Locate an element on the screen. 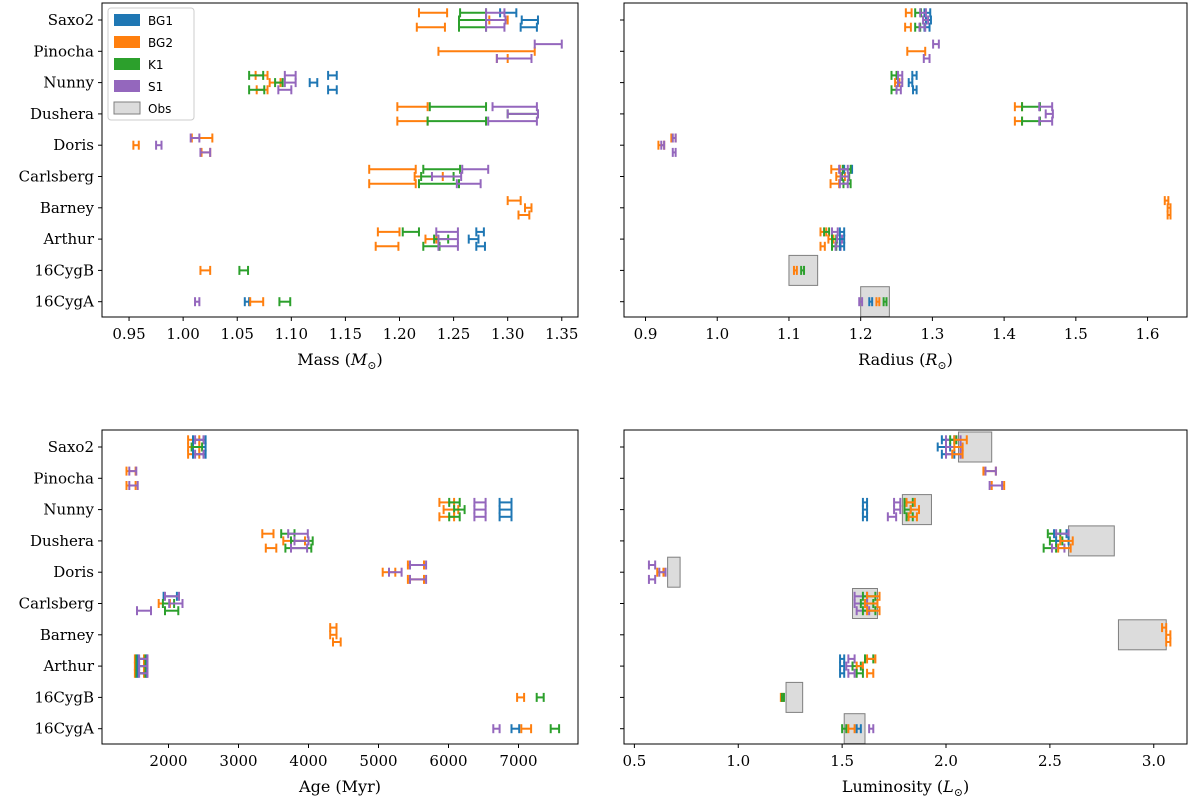 Image resolution: width=1200 pixels, height=799 pixels. x-axis-label: Mass (M⊙) is located at coordinates (340, 361).